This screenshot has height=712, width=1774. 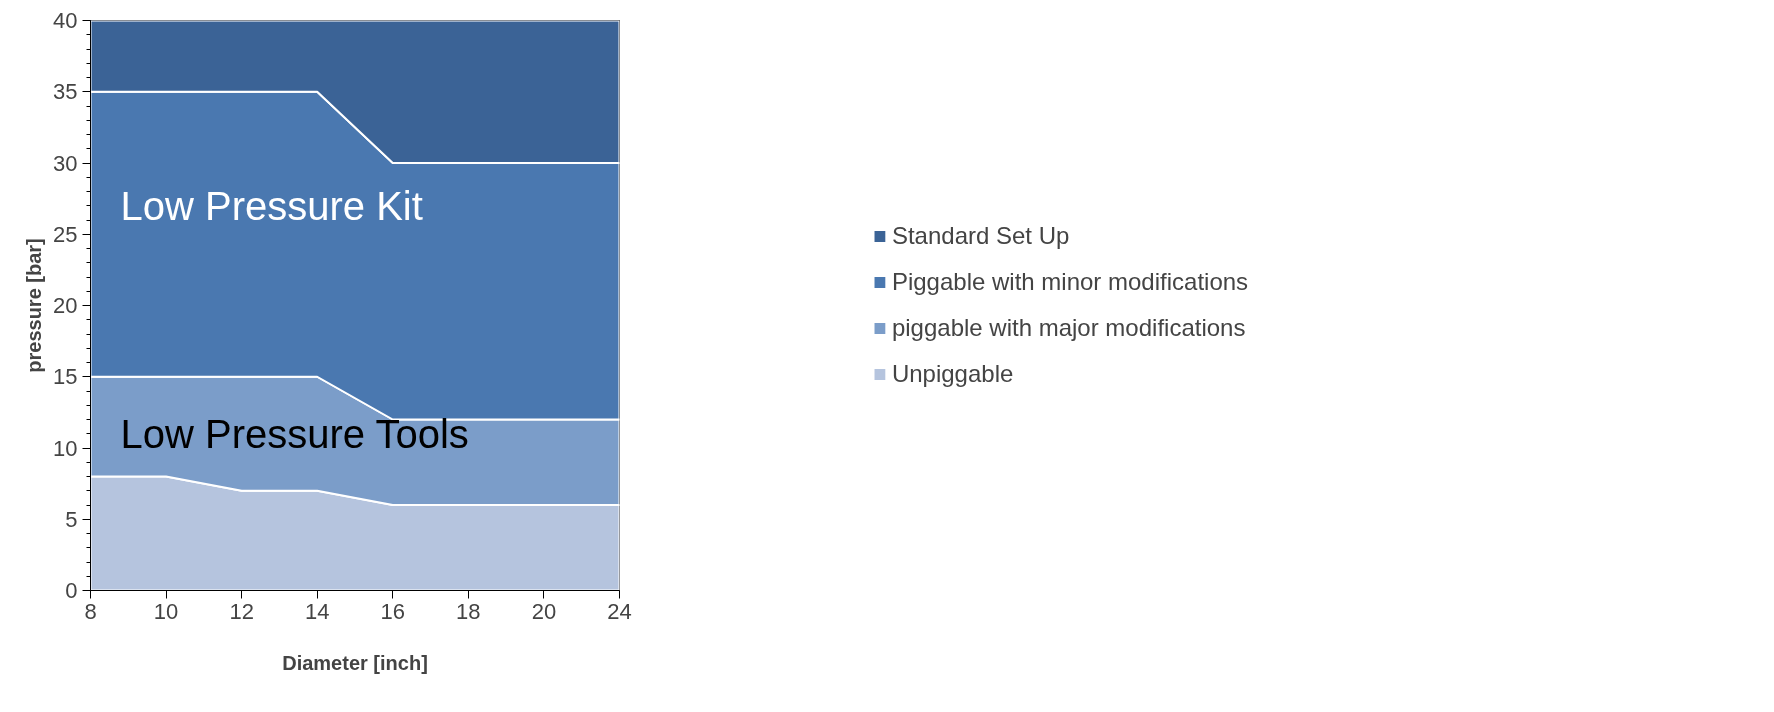 I want to click on y-tick-label: 40, so click(x=65, y=20).